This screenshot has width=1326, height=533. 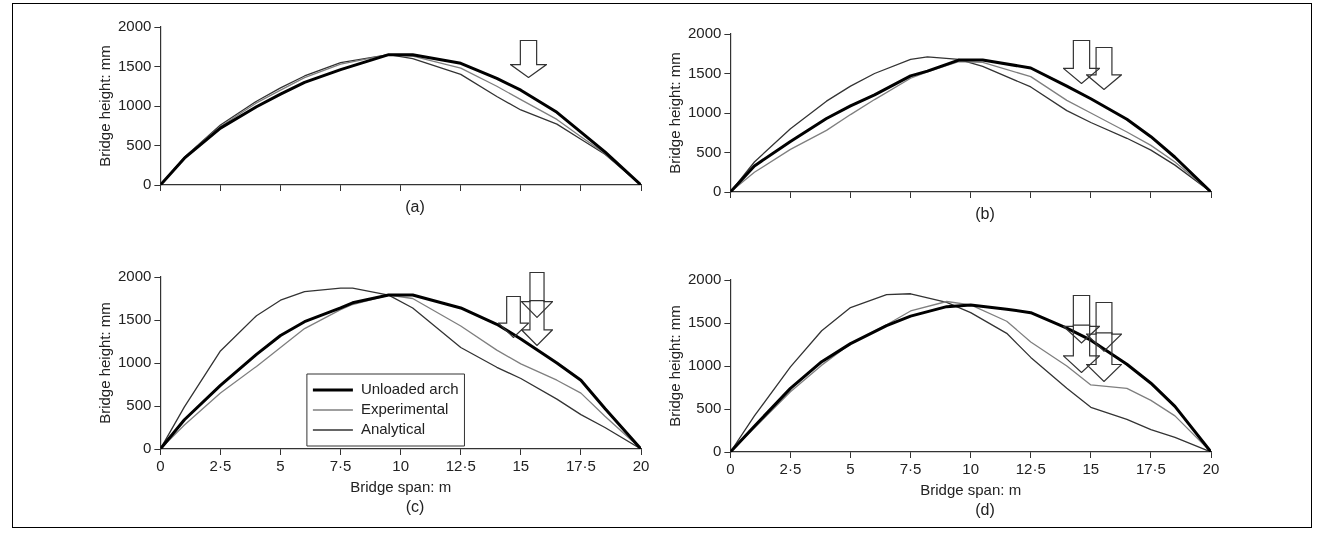 What do you see at coordinates (985, 510) in the screenshot?
I see `text: (d)` at bounding box center [985, 510].